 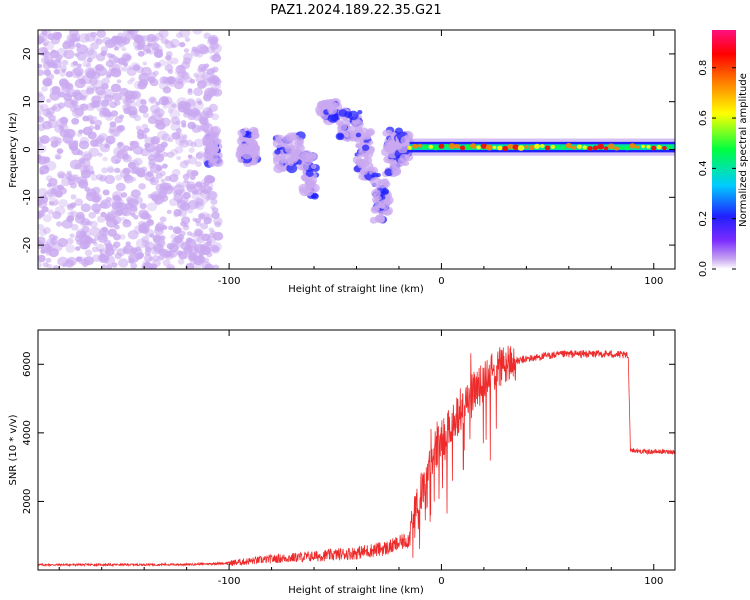 What do you see at coordinates (229, 581) in the screenshot?
I see `x-tick-label: -100` at bounding box center [229, 581].